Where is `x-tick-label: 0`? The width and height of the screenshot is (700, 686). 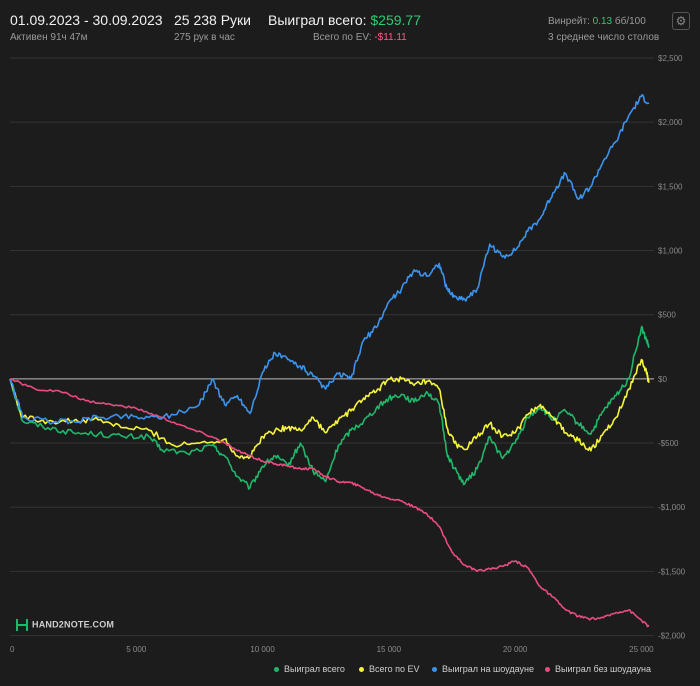
x-tick-label: 0 is located at coordinates (12, 649).